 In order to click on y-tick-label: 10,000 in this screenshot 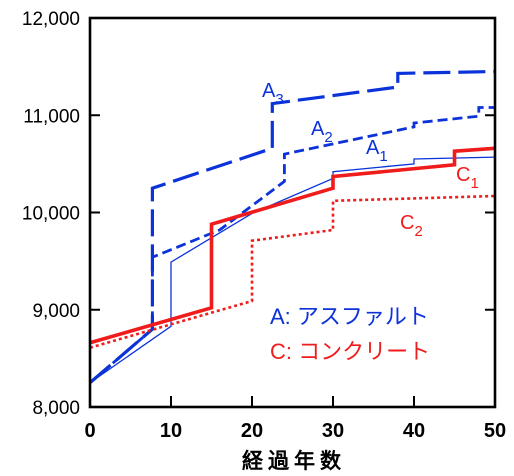, I will do `click(51, 214)`.